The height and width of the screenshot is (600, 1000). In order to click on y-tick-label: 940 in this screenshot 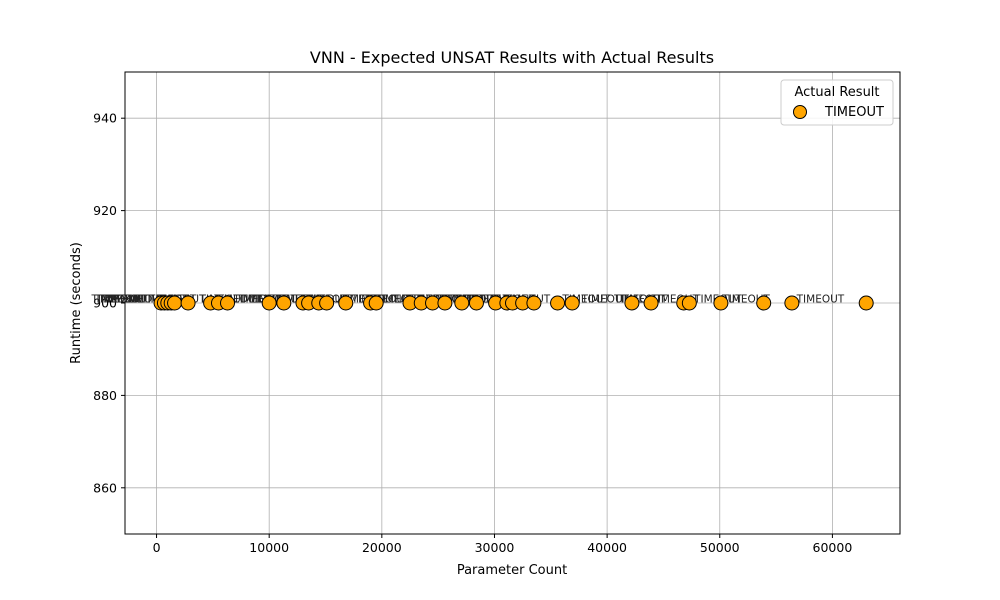, I will do `click(105, 118)`.